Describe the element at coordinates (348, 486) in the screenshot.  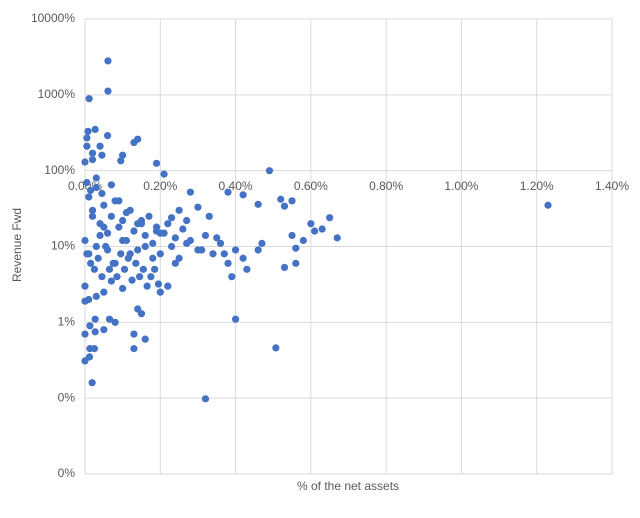
I see `x-axis-label: % of the net assets` at that location.